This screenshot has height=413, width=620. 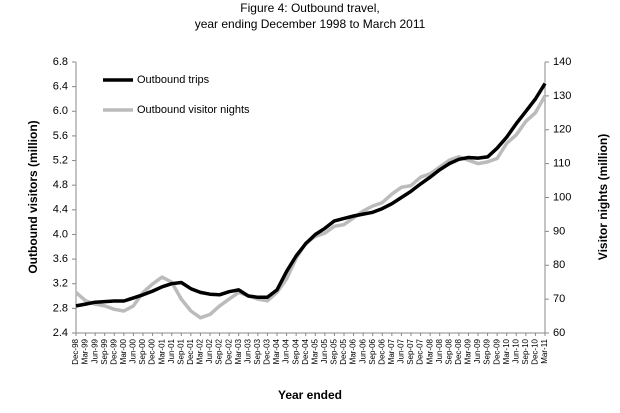 I want to click on x-tick-label: Sep-06, so click(x=372, y=351).